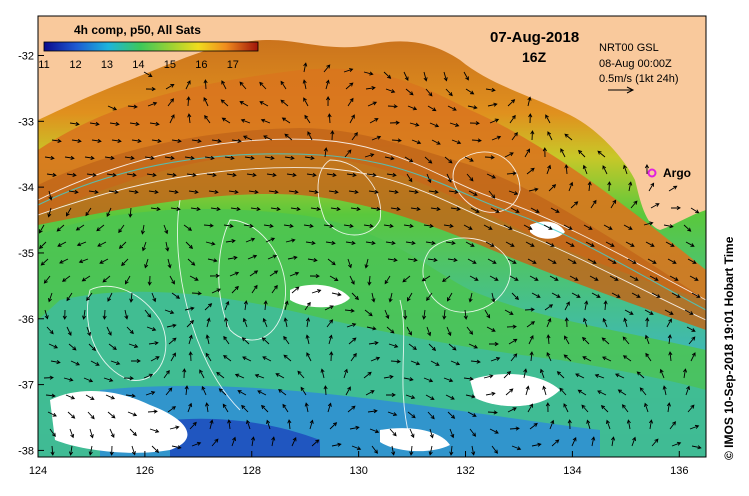 This screenshot has height=496, width=749. Describe the element at coordinates (629, 48) in the screenshot. I see `currents-product: NRT00 GSL` at that location.